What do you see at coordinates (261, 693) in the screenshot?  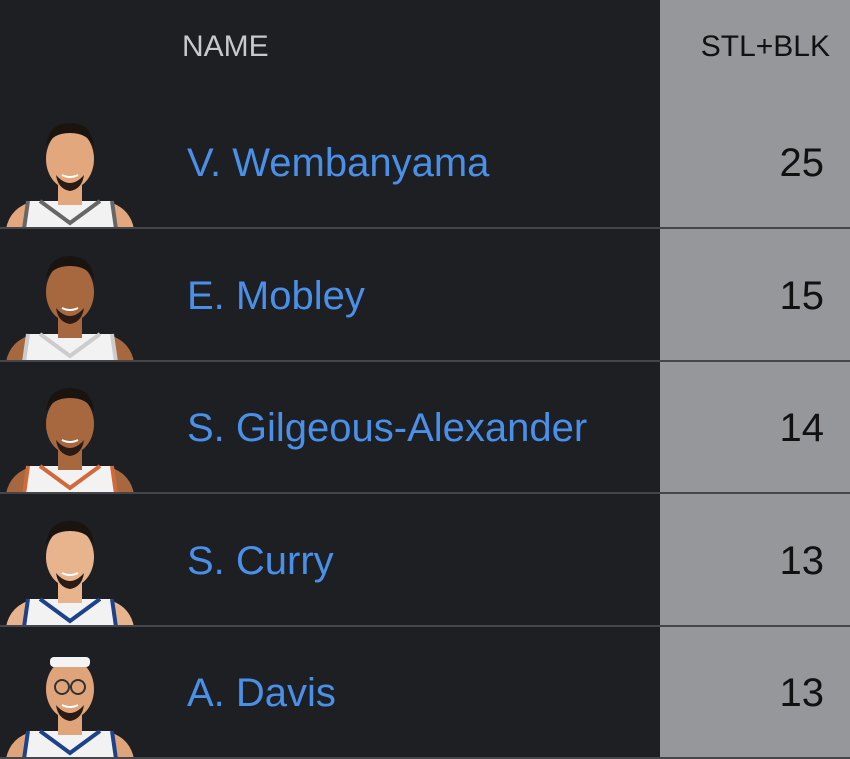 I see `player-name-link: A. Davis` at bounding box center [261, 693].